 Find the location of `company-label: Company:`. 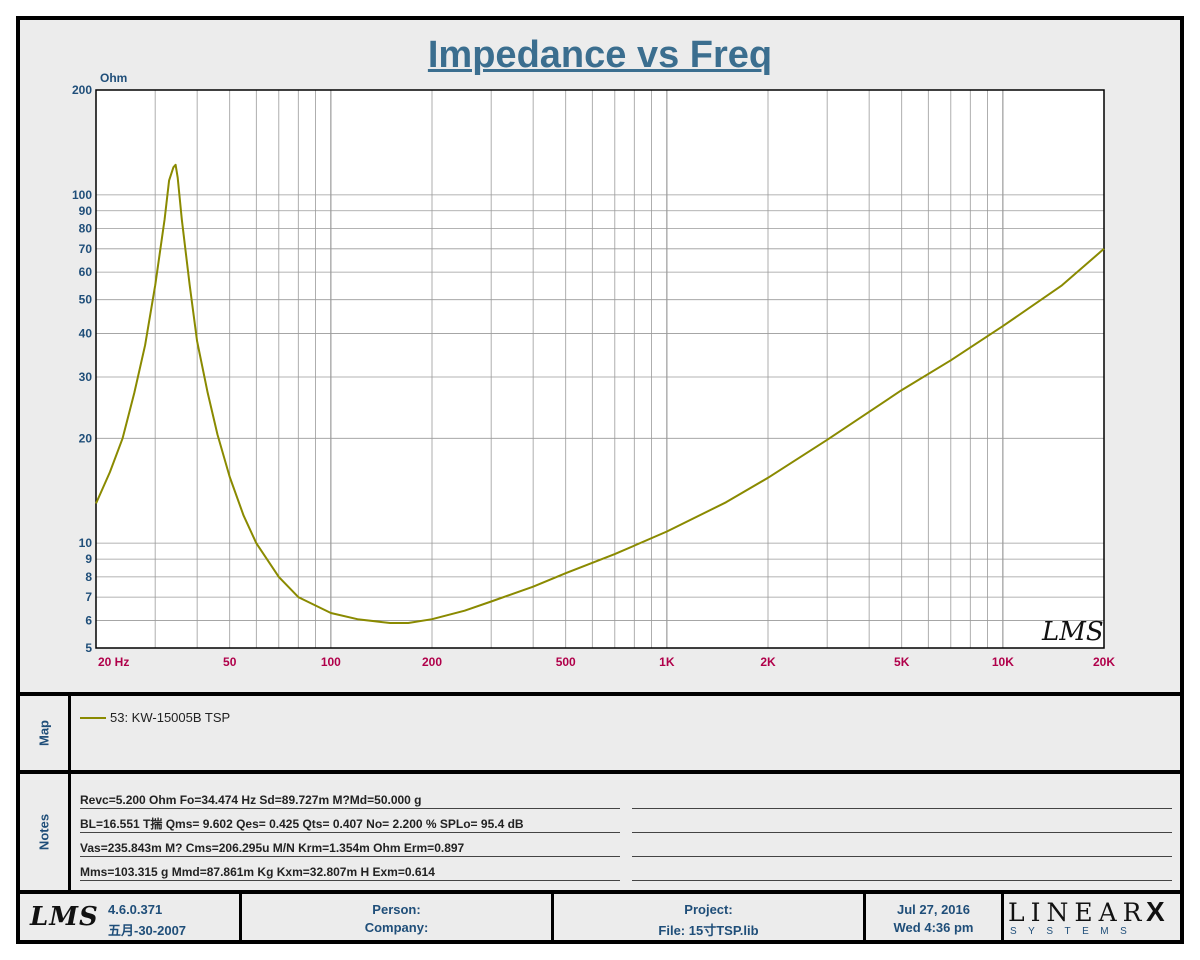

company-label: Company: is located at coordinates (396, 927).